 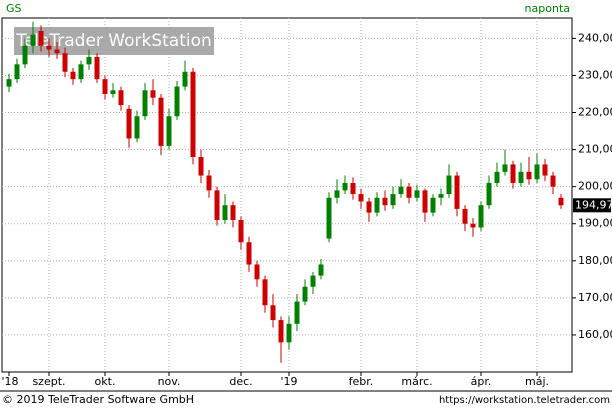 What do you see at coordinates (595, 112) in the screenshot?
I see `y-tick-label: 220,00` at bounding box center [595, 112].